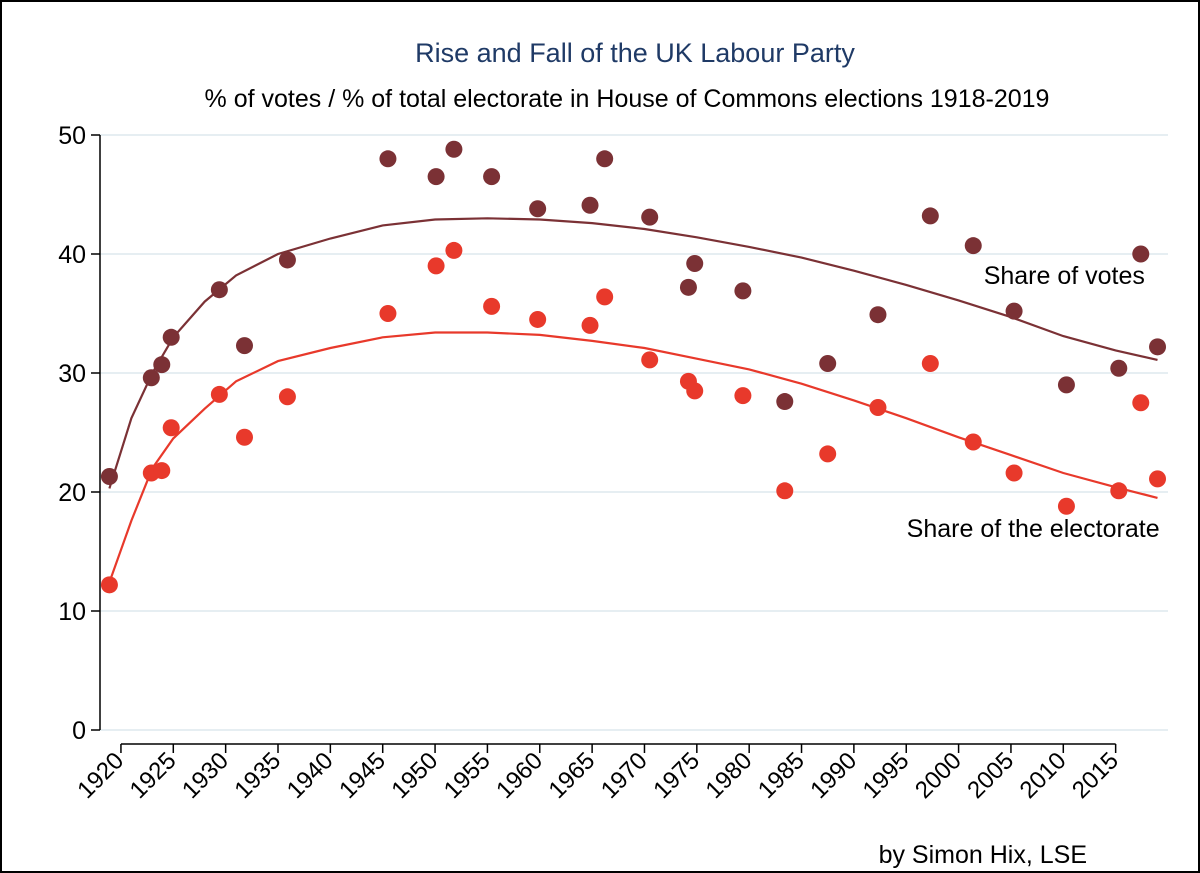  What do you see at coordinates (635, 53) in the screenshot?
I see `chart-title: Rise and Fall of the UK Labour Party` at bounding box center [635, 53].